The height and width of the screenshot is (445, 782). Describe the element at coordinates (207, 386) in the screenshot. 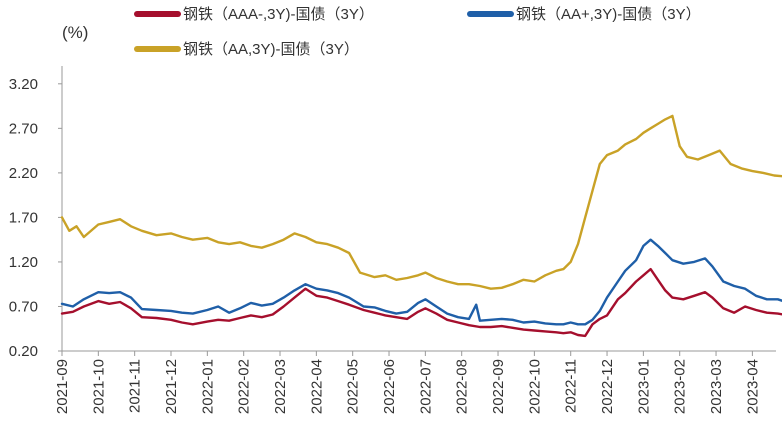

I see `x-tick-label: 2022-01` at that location.